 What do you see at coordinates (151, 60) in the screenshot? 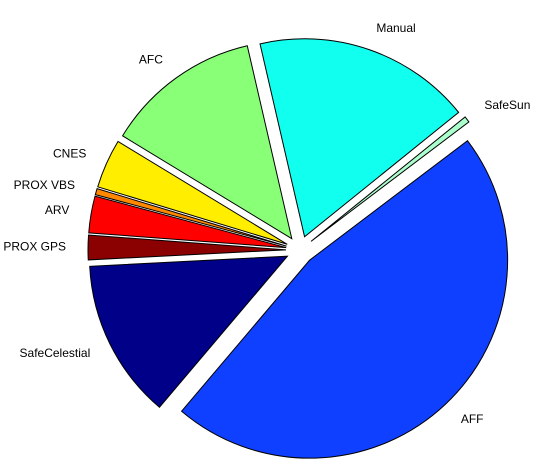
I see `slice-label: AFC` at bounding box center [151, 60].